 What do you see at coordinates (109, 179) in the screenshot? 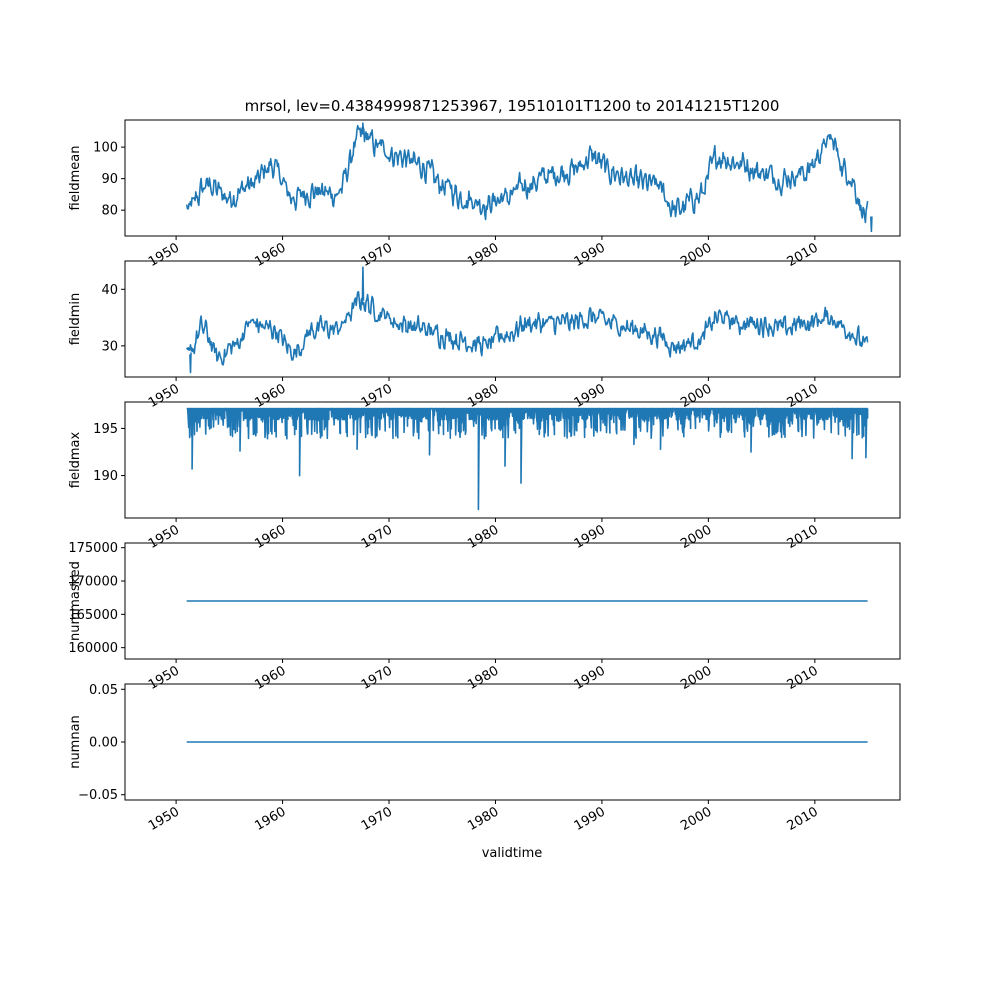
I see `y-tick-label: 90` at bounding box center [109, 179].